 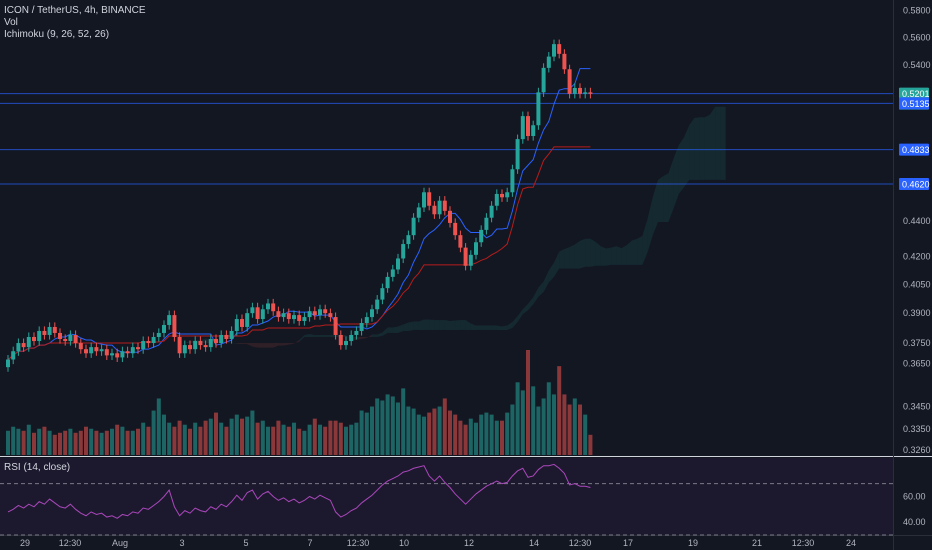 What do you see at coordinates (463, 499) in the screenshot?
I see `rsi-pane: 60.00 40.00` at bounding box center [463, 499].